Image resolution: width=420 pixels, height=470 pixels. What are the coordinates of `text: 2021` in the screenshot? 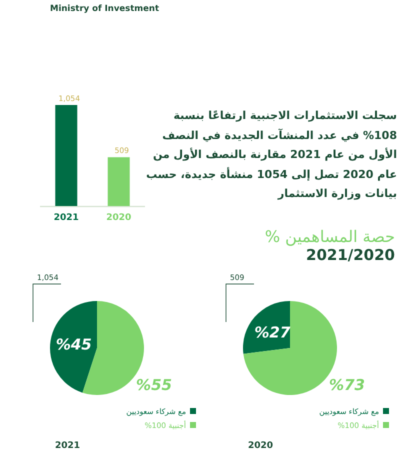 It's located at (67, 446).